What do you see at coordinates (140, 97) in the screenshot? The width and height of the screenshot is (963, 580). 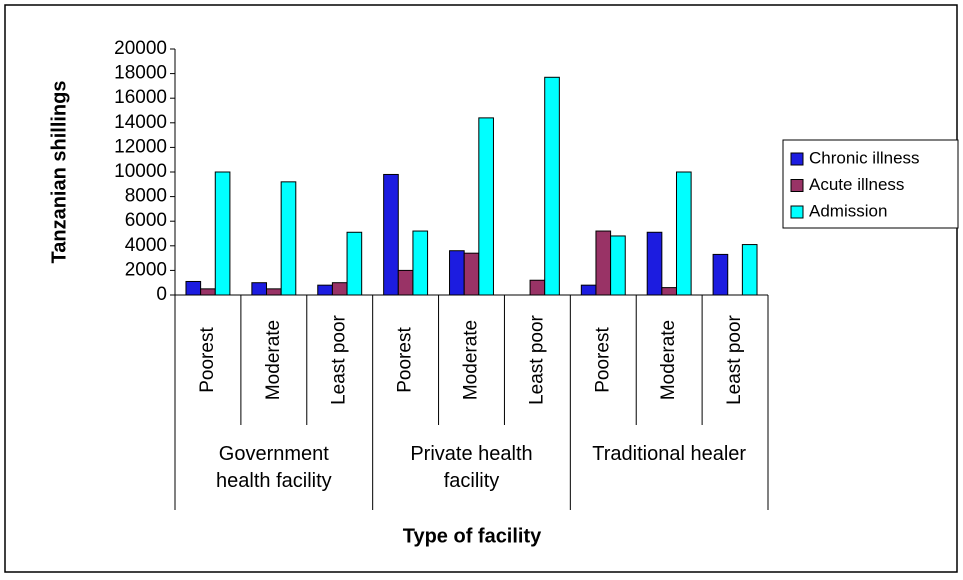 I see `y-tick-label: 16000` at bounding box center [140, 97].